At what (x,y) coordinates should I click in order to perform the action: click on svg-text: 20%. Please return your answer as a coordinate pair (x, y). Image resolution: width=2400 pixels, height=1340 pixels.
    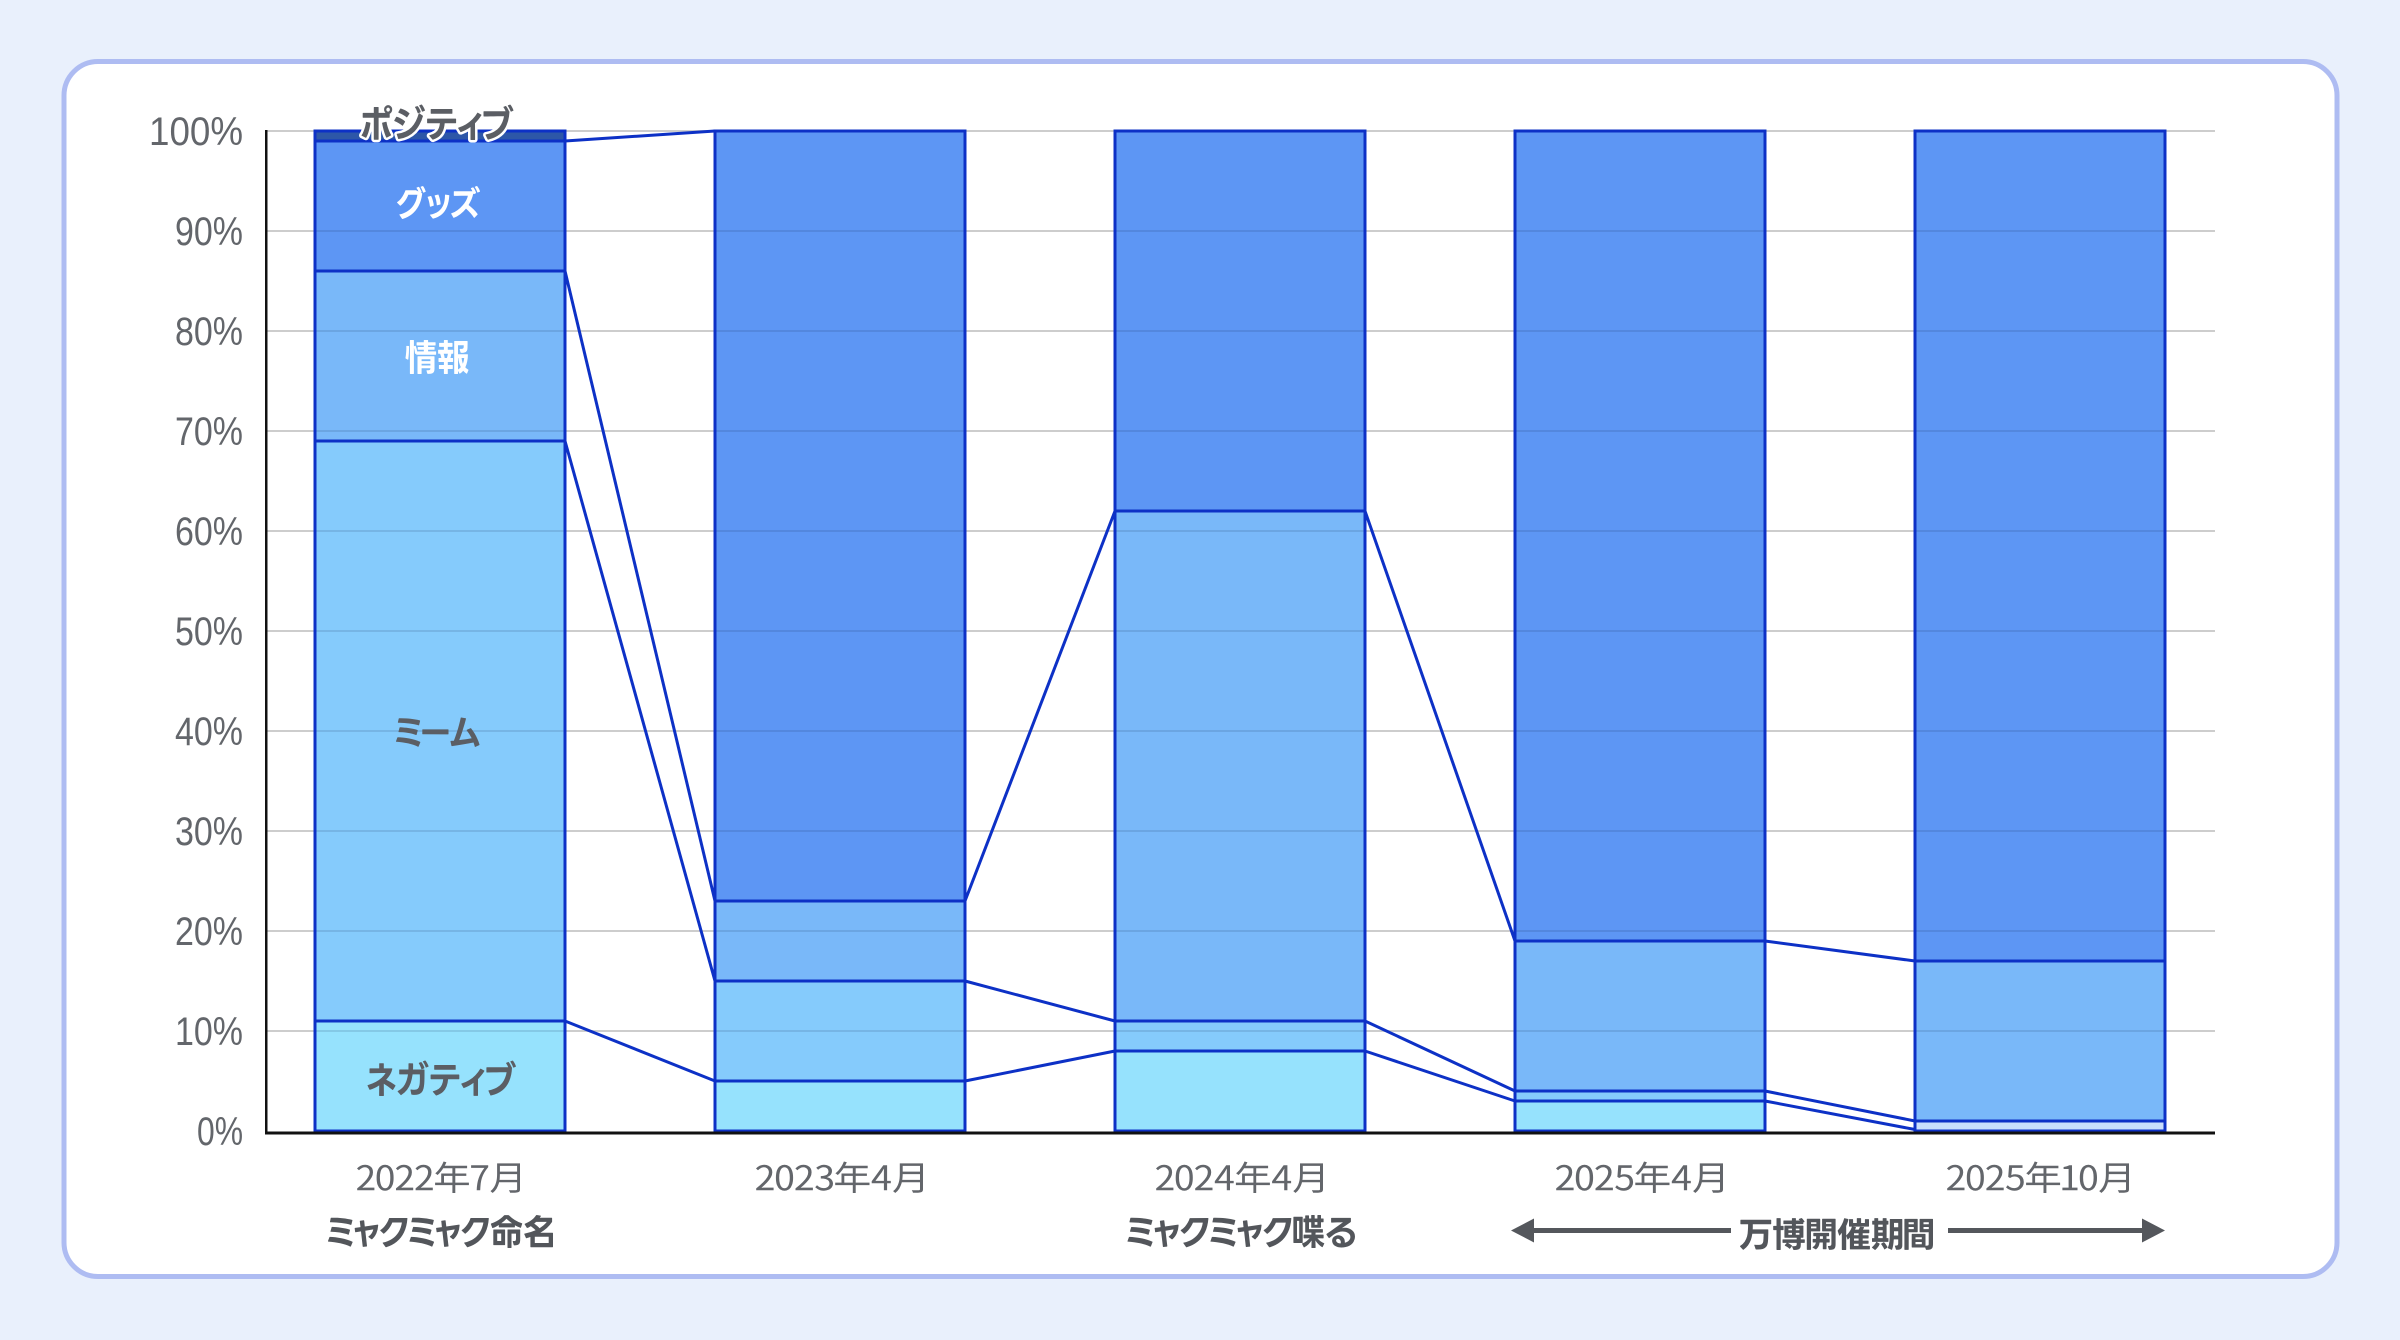
    Looking at the image, I should click on (209, 932).